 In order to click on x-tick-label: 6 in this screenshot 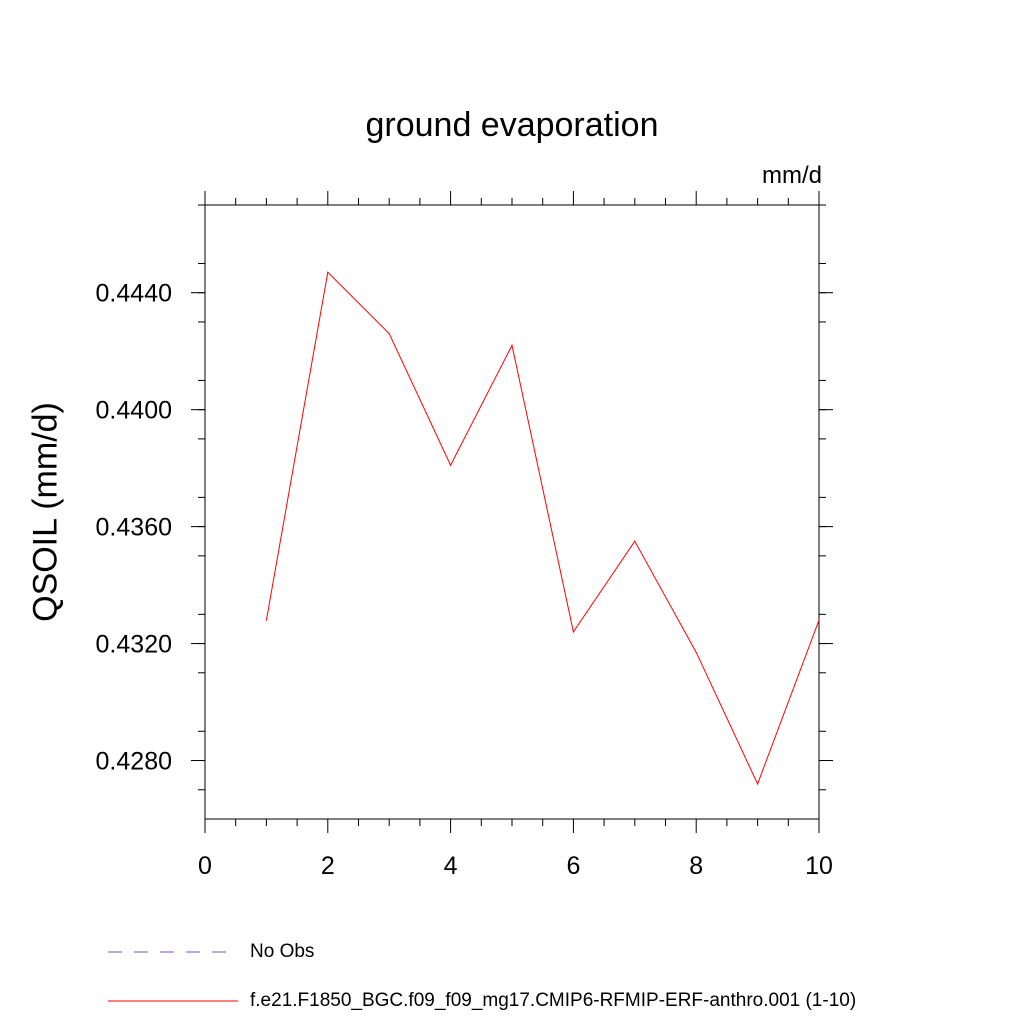, I will do `click(573, 866)`.